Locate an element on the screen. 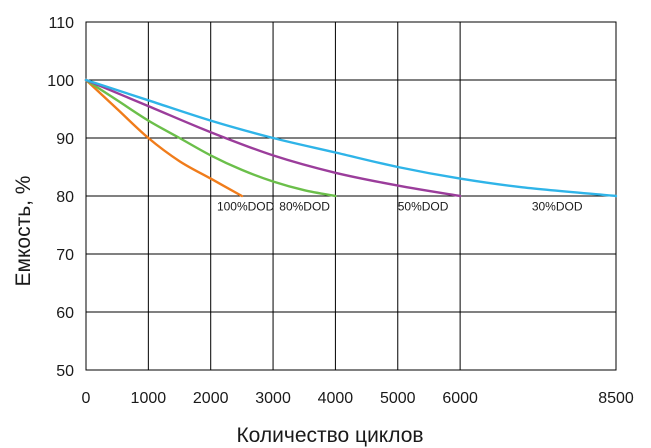  series-line-100-dod is located at coordinates (164, 138).